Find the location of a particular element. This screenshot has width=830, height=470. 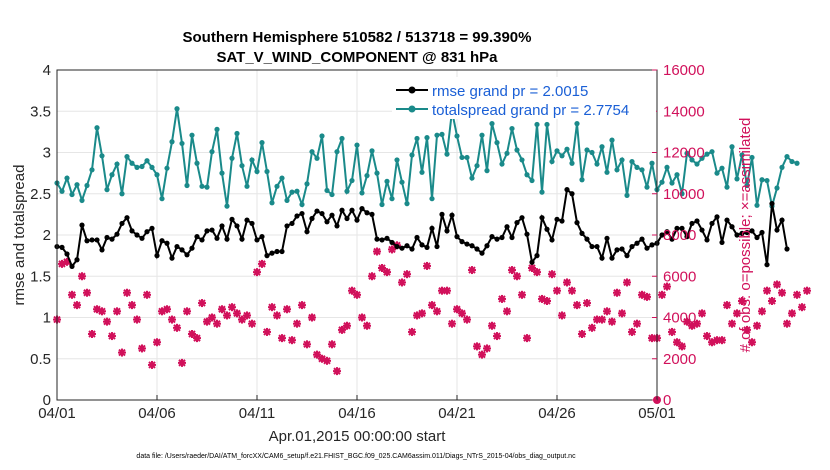

legend-spread-marker is located at coordinates (412, 109).